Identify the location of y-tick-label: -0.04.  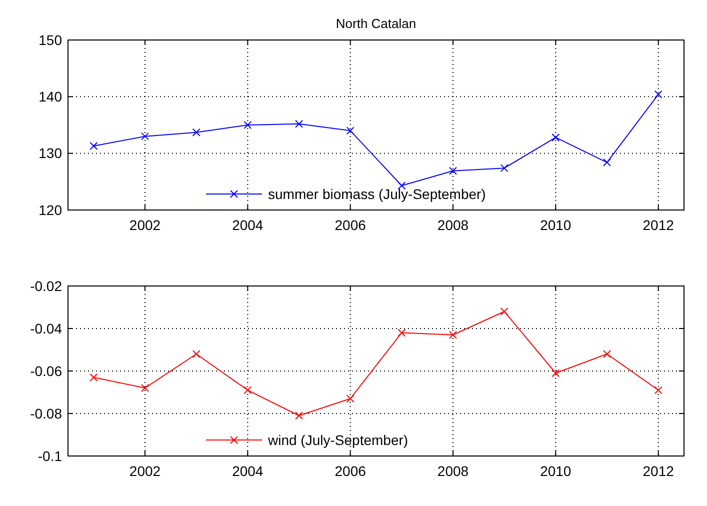
(46, 328).